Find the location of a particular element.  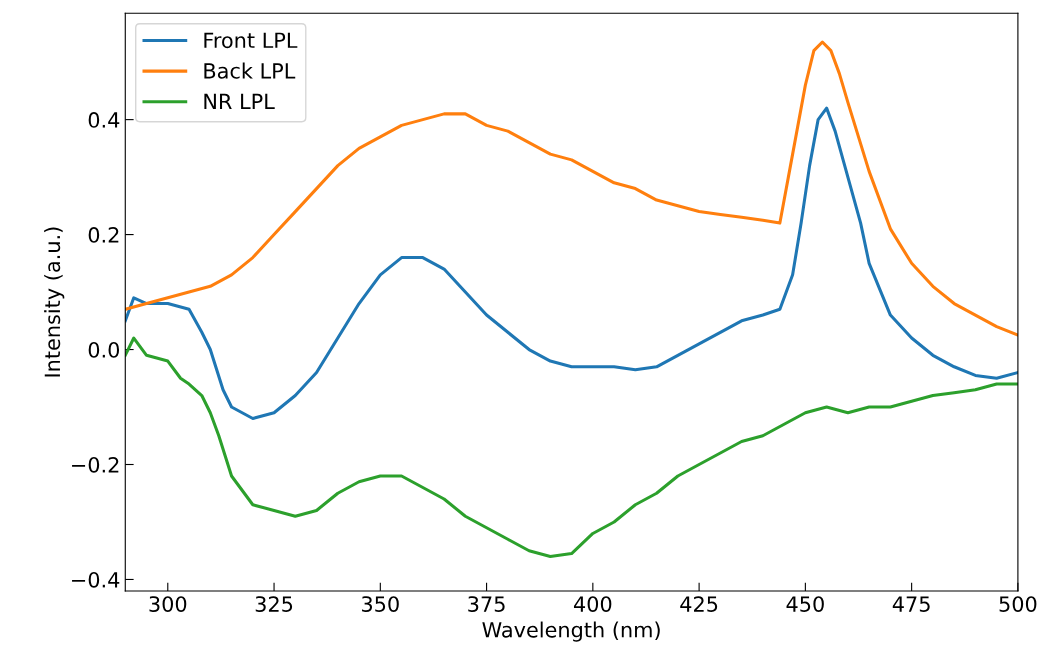

x-tick-label: 325 is located at coordinates (274, 604).